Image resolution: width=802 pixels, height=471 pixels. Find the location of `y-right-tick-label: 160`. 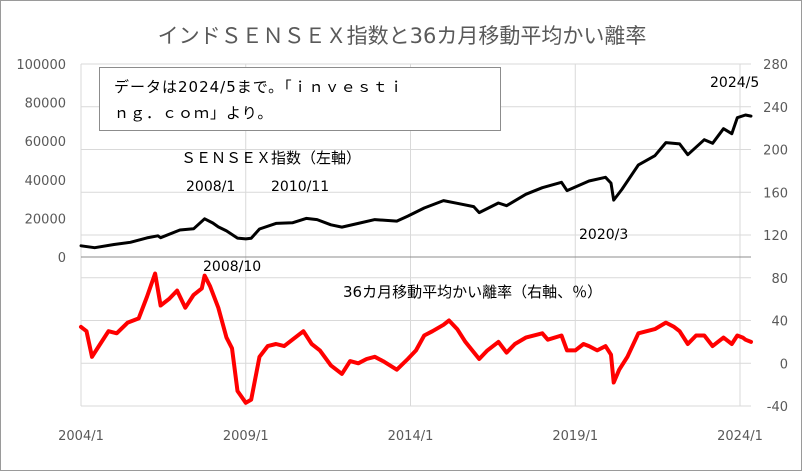

y-right-tick-label: 160 is located at coordinates (775, 193).